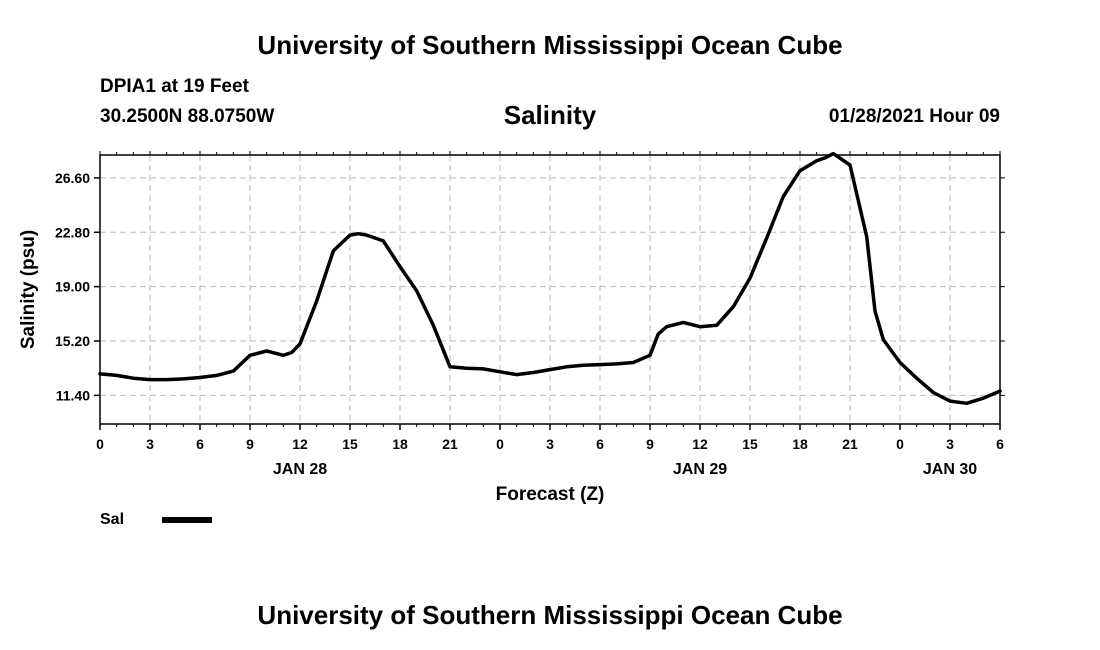 This screenshot has height=650, width=1100. Describe the element at coordinates (28, 289) in the screenshot. I see `y-axis-label: Salinity (psu)` at that location.